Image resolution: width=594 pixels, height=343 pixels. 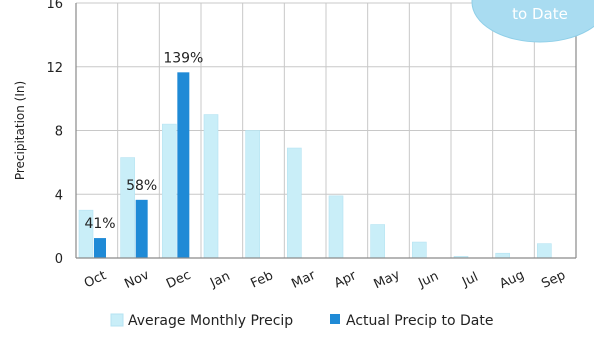 What do you see at coordinates (335, 319) in the screenshot?
I see `legend-swatch-actual` at bounding box center [335, 319].